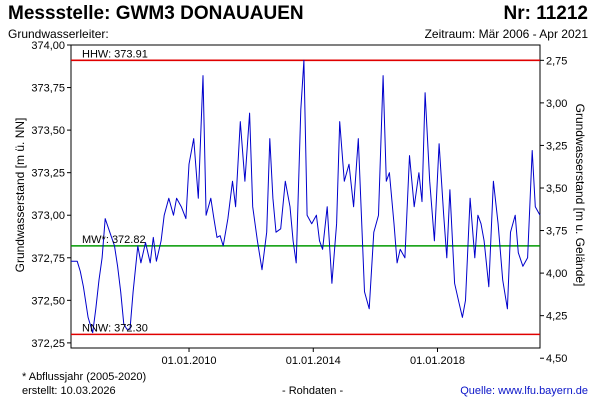  I want to click on station-number: Nr: 11212, so click(545, 13).